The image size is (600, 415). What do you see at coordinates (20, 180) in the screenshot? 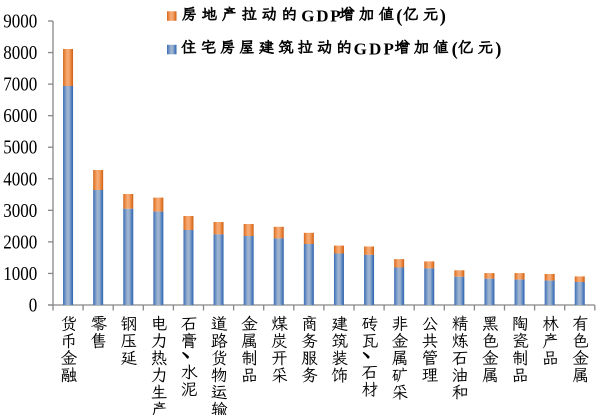
I see `svg-text: 4000` at bounding box center [20, 180].